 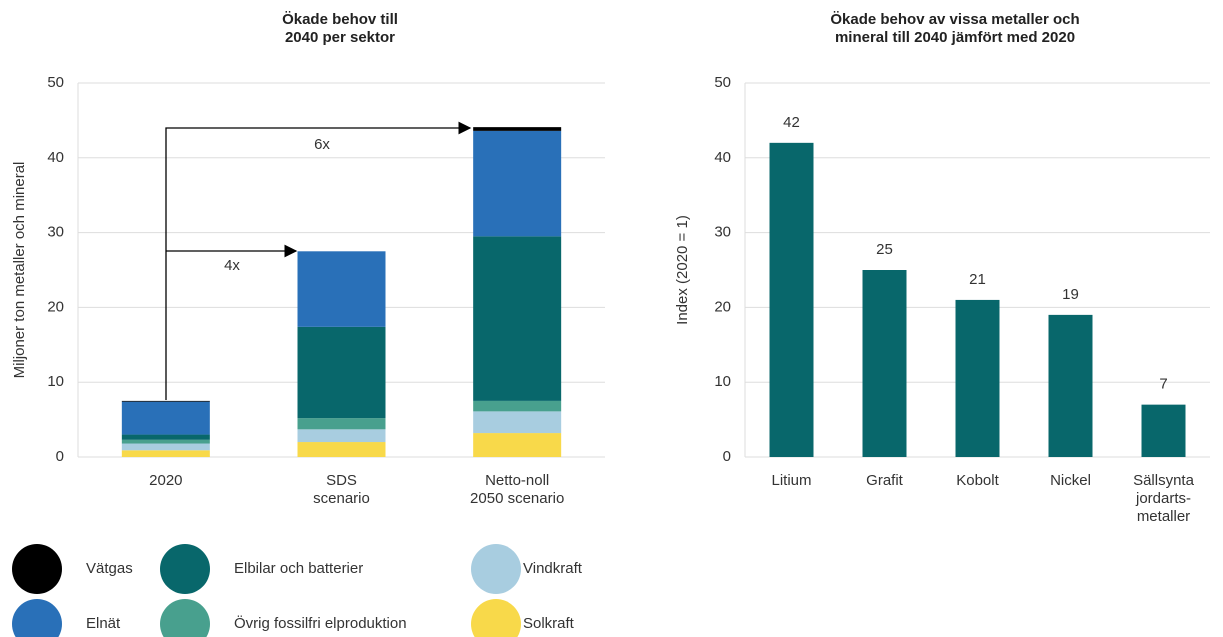 I want to click on x-tick-label: 2020, so click(x=165, y=480).